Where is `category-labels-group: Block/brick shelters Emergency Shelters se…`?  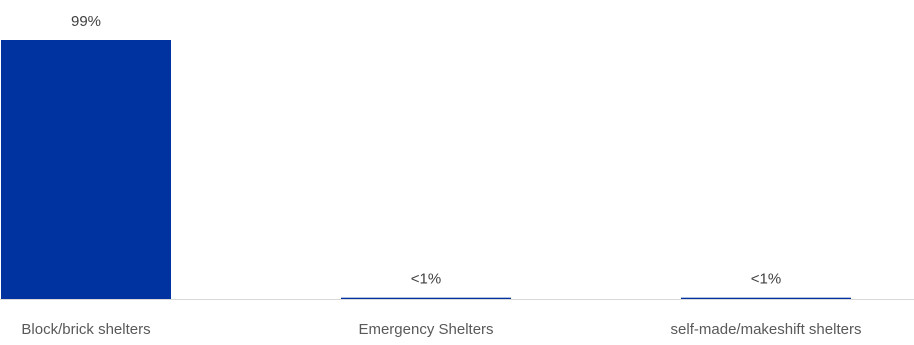 category-labels-group: Block/brick shelters Emergency Shelters se… is located at coordinates (441, 329).